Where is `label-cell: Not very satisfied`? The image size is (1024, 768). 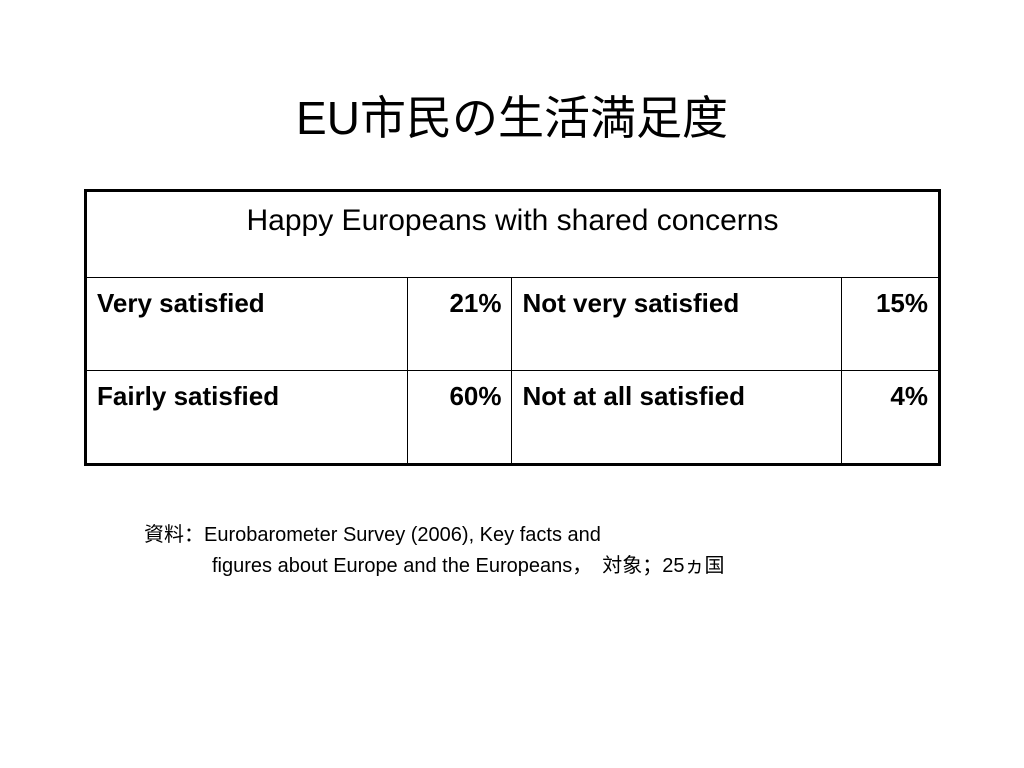 label-cell: Not very satisfied is located at coordinates (677, 324).